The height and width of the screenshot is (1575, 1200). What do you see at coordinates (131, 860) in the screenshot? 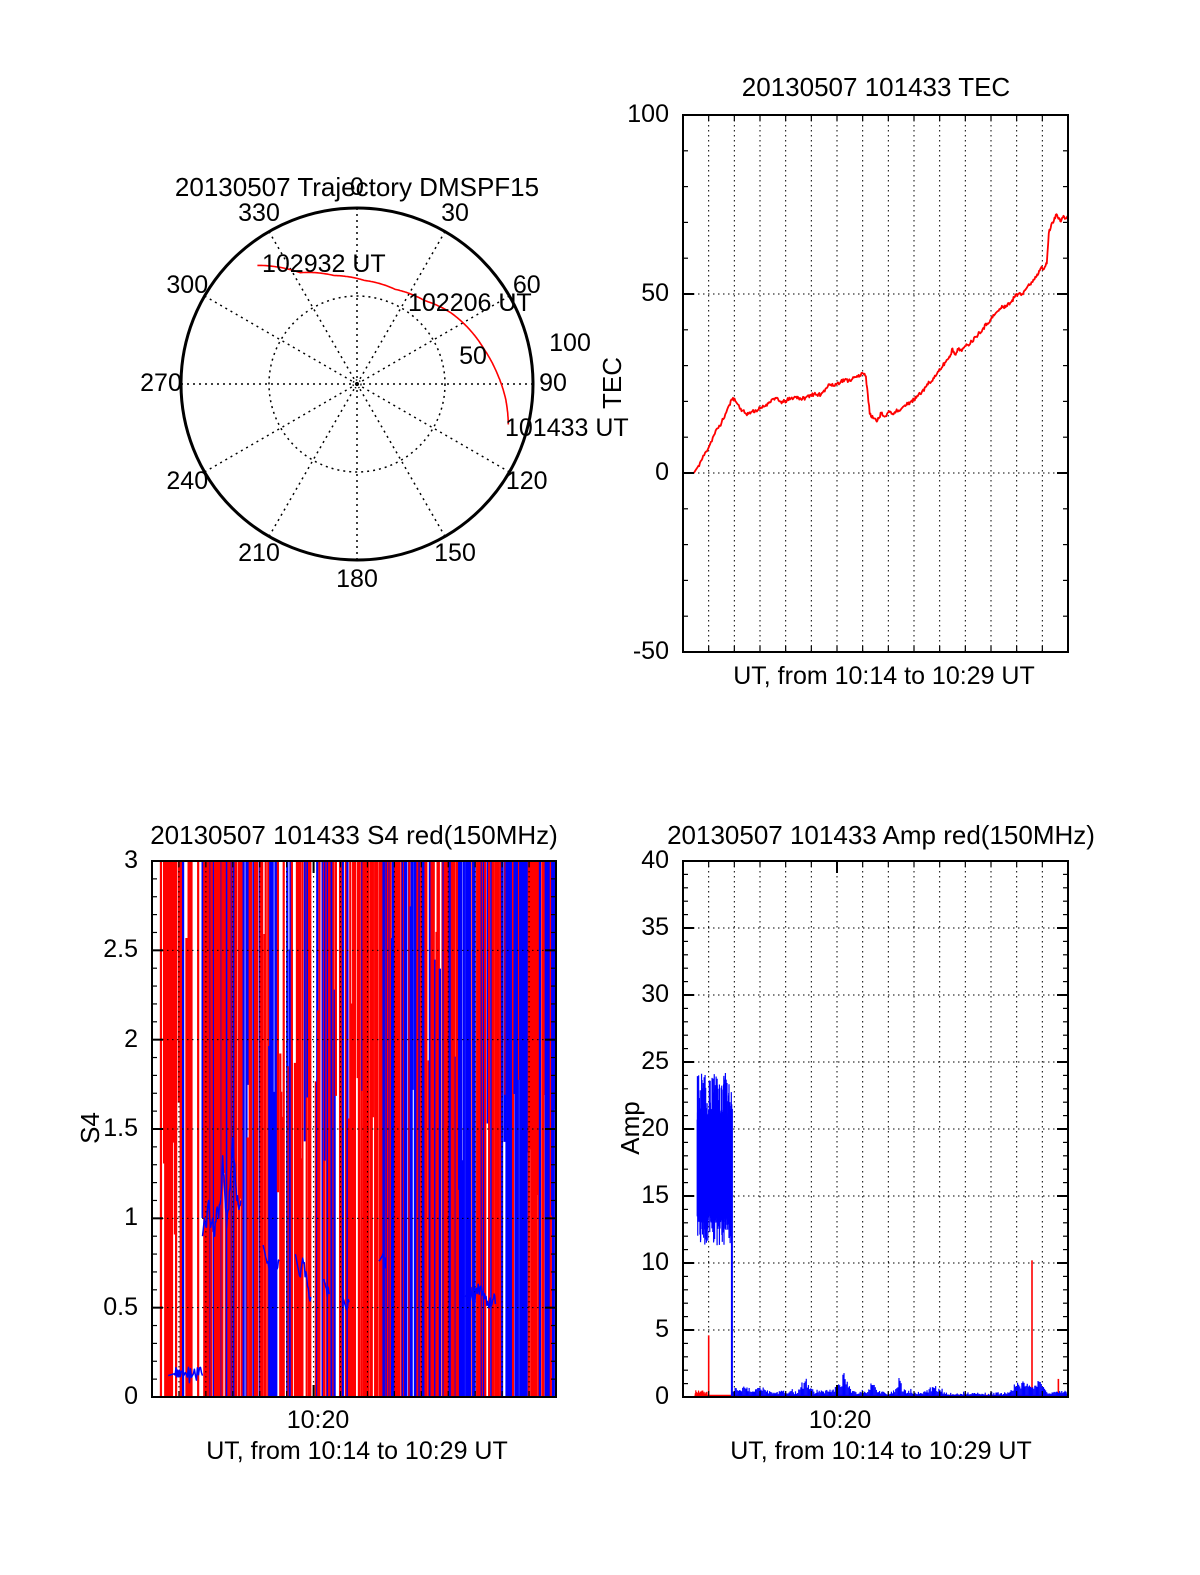
I see `s4-y-tick-label-3: 3` at bounding box center [131, 860].